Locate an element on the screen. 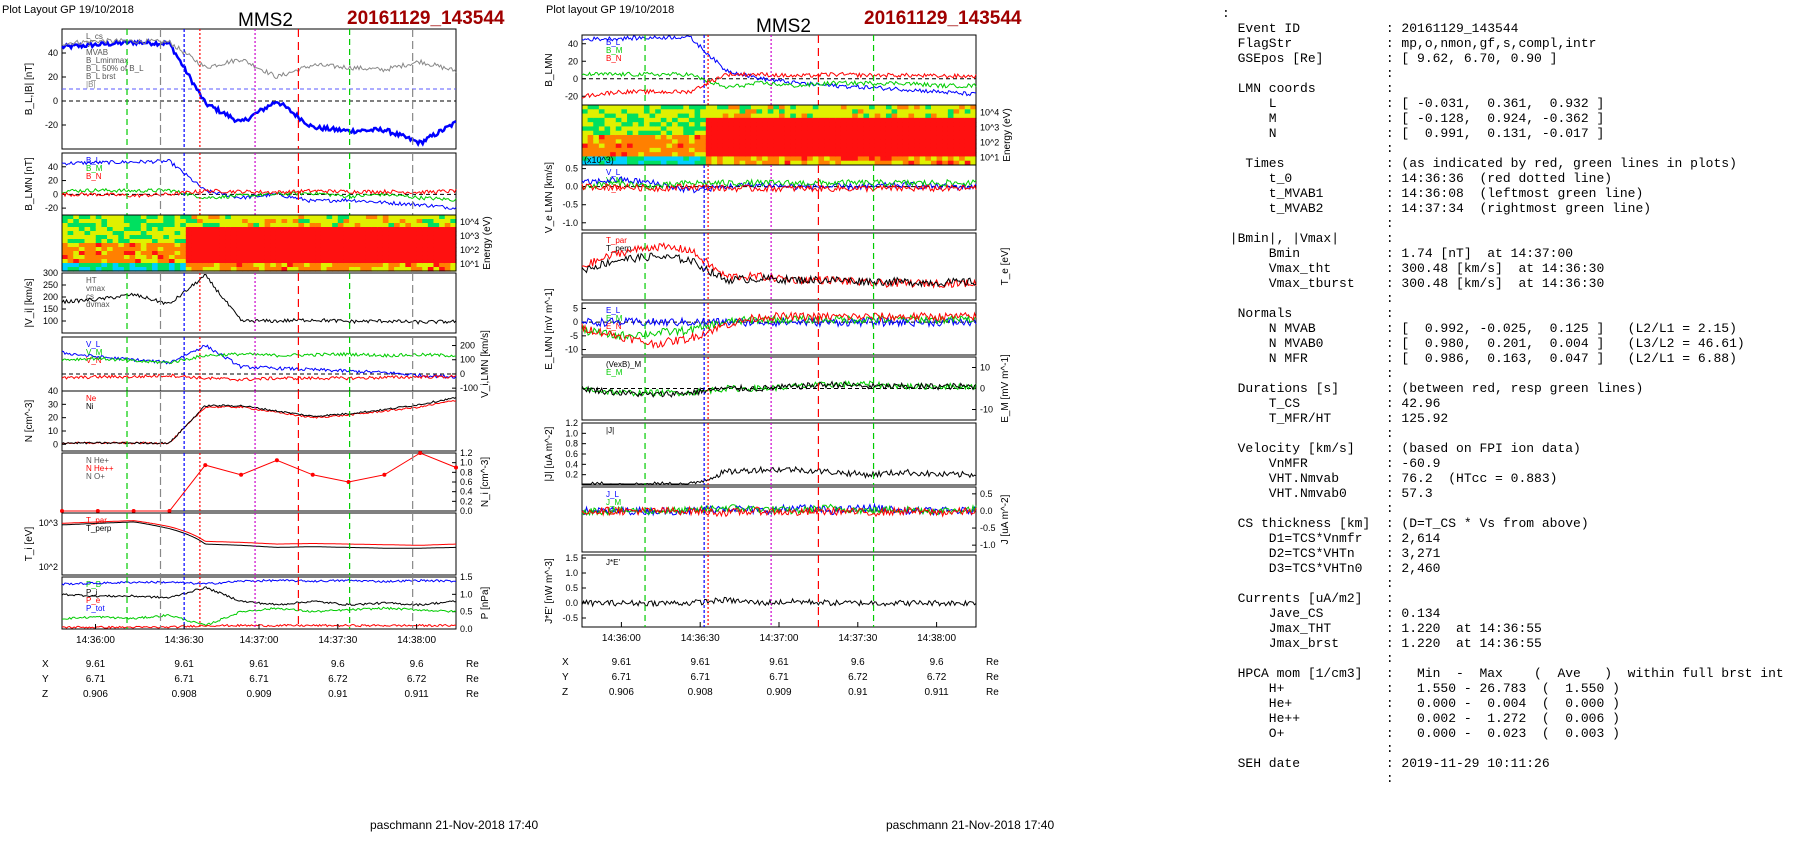  coord-value: 0.909 is located at coordinates (778, 692).